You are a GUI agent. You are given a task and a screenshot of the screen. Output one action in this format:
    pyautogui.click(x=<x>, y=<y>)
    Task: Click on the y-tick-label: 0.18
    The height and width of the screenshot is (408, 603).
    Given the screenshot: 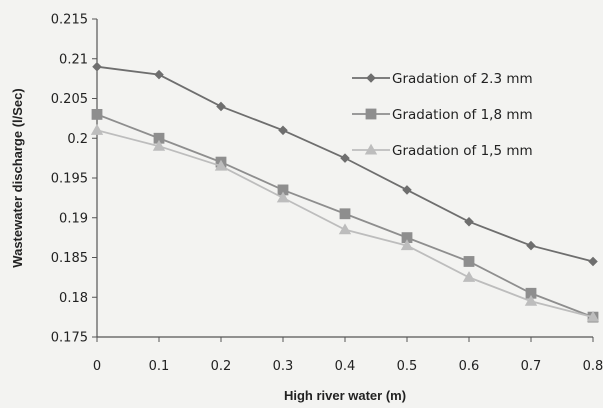 What is the action you would take?
    pyautogui.click(x=73, y=298)
    